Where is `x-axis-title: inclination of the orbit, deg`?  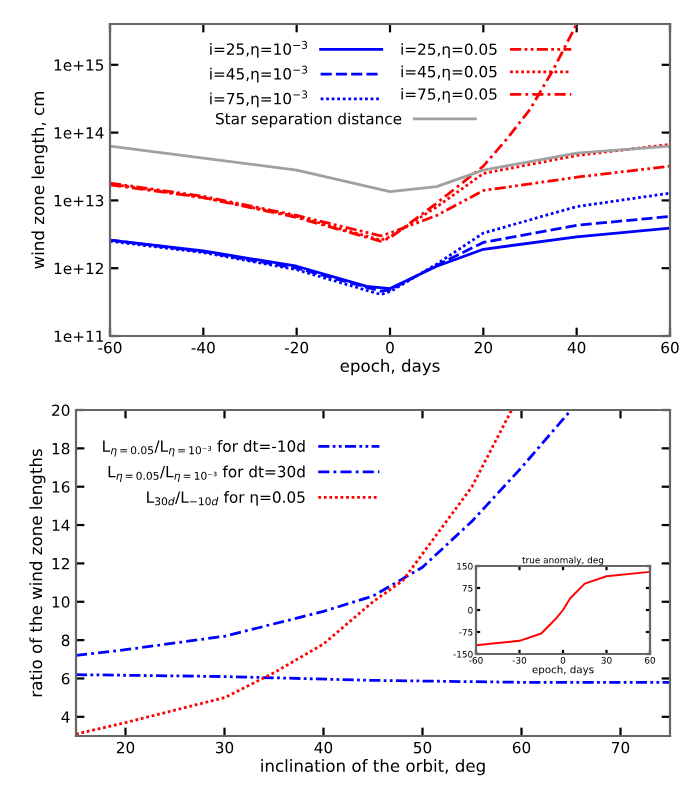
x-axis-title: inclination of the orbit, deg is located at coordinates (373, 767).